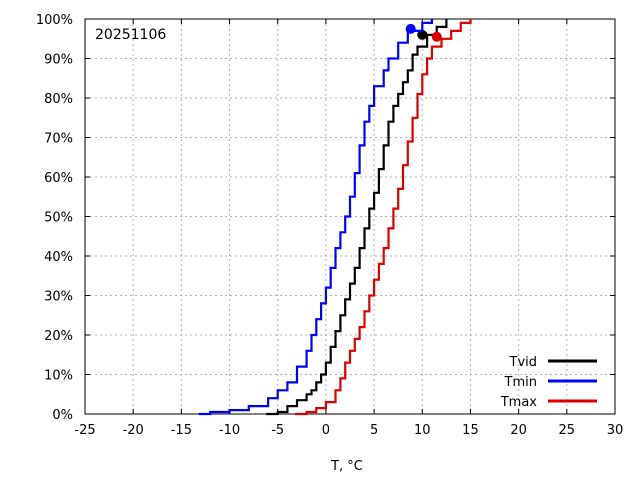  Describe the element at coordinates (58, 178) in the screenshot. I see `y-tick-label: 60%` at that location.